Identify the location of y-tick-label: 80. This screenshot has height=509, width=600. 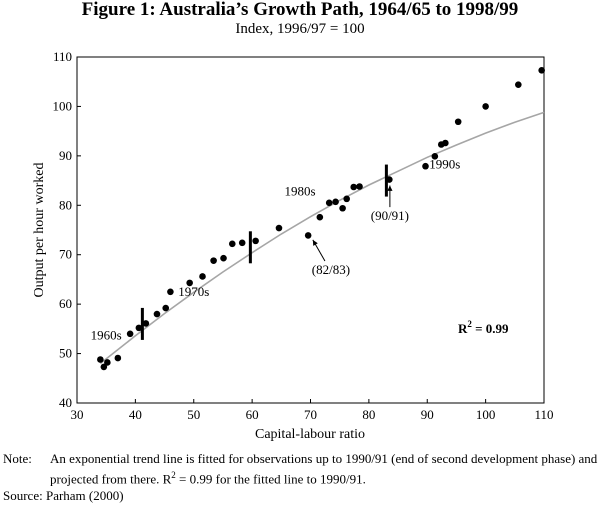
(65, 204).